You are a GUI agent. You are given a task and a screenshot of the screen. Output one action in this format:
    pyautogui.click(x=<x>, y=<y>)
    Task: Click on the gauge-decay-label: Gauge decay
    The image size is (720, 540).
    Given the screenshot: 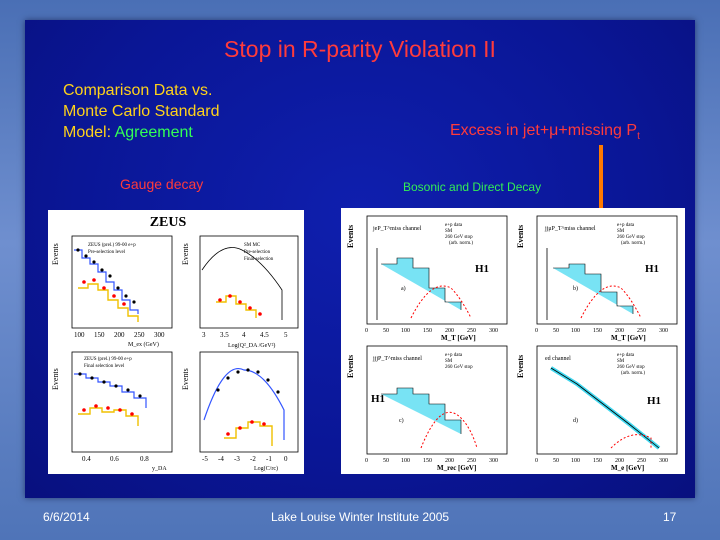 What is the action you would take?
    pyautogui.click(x=162, y=184)
    